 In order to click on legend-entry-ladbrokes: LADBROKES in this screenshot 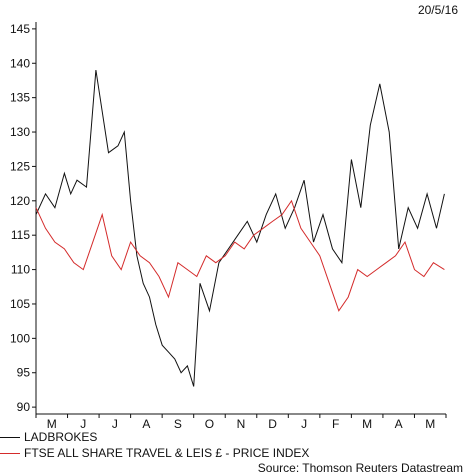, I will do `click(48, 437)`.